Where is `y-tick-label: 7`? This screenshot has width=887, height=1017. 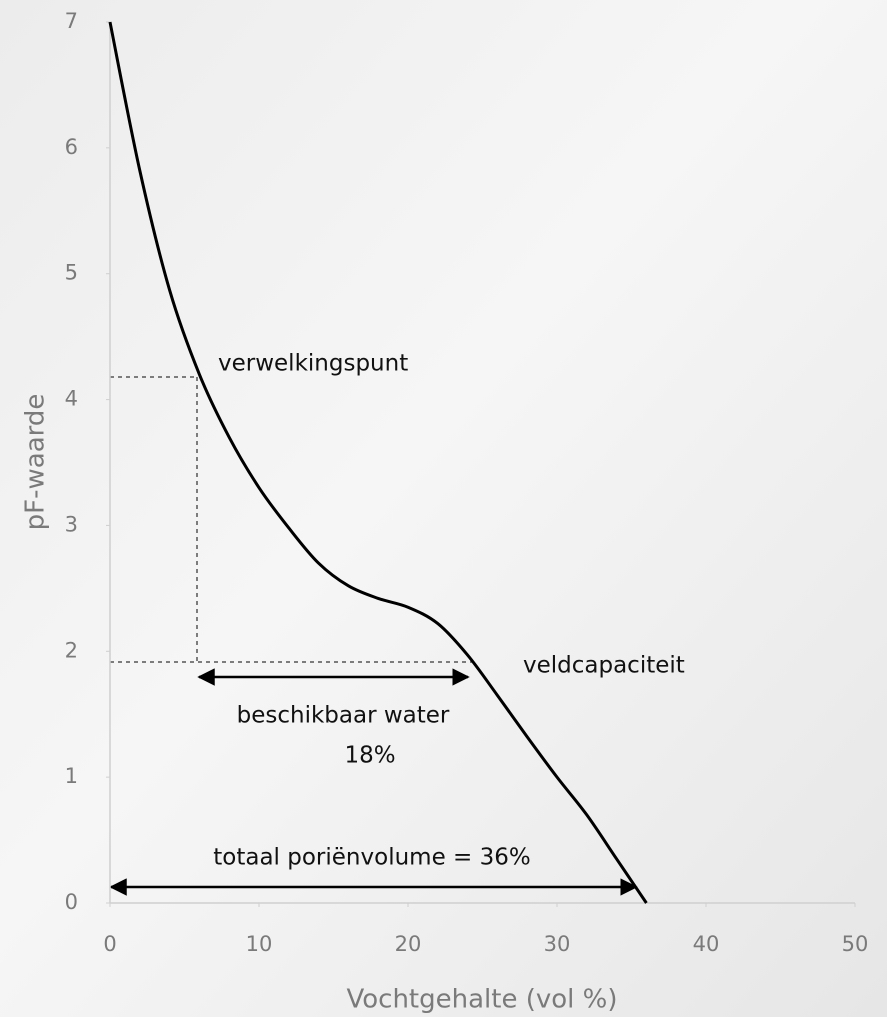 y-tick-label: 7 is located at coordinates (71, 21).